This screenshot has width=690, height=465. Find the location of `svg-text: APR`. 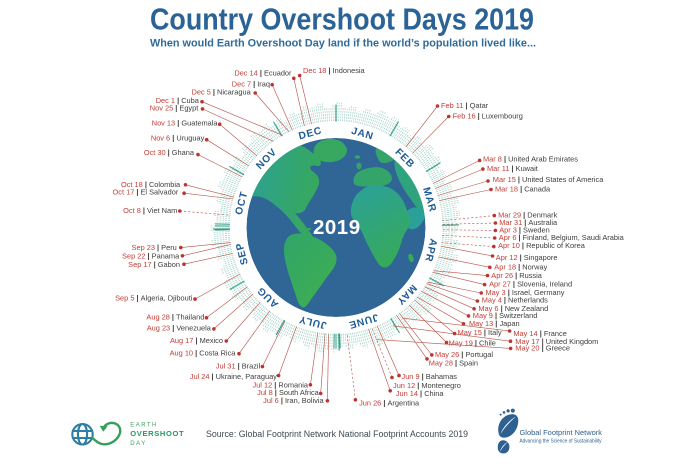

svg-text: APR is located at coordinates (430, 250).